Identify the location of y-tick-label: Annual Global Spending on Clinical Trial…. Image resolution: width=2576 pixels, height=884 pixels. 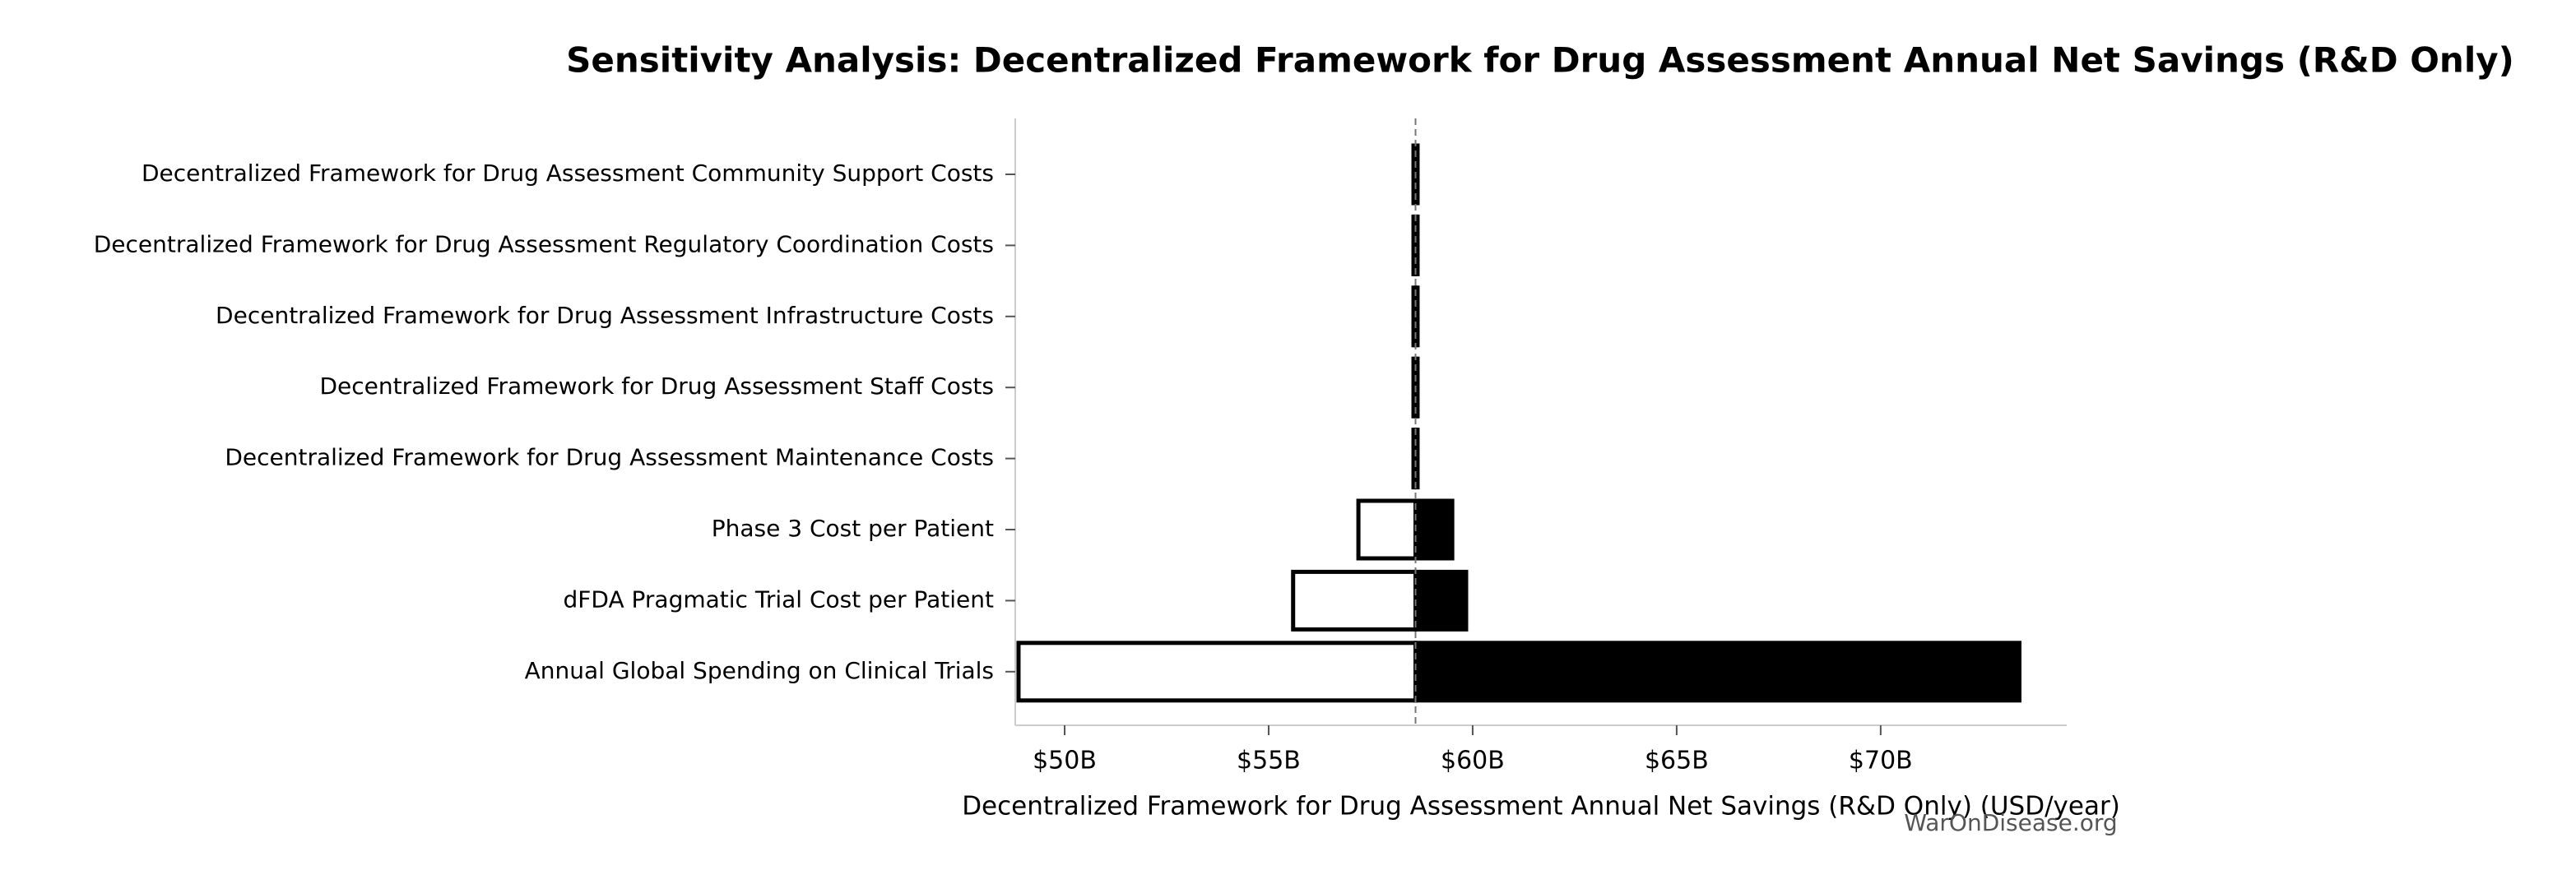
(760, 670).